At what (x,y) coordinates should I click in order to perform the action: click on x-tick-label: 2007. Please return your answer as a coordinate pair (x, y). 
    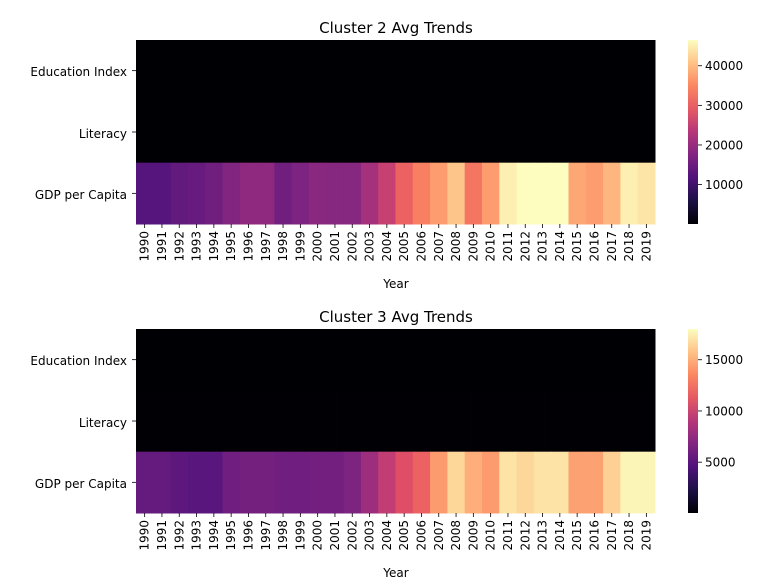
    Looking at the image, I should click on (439, 246).